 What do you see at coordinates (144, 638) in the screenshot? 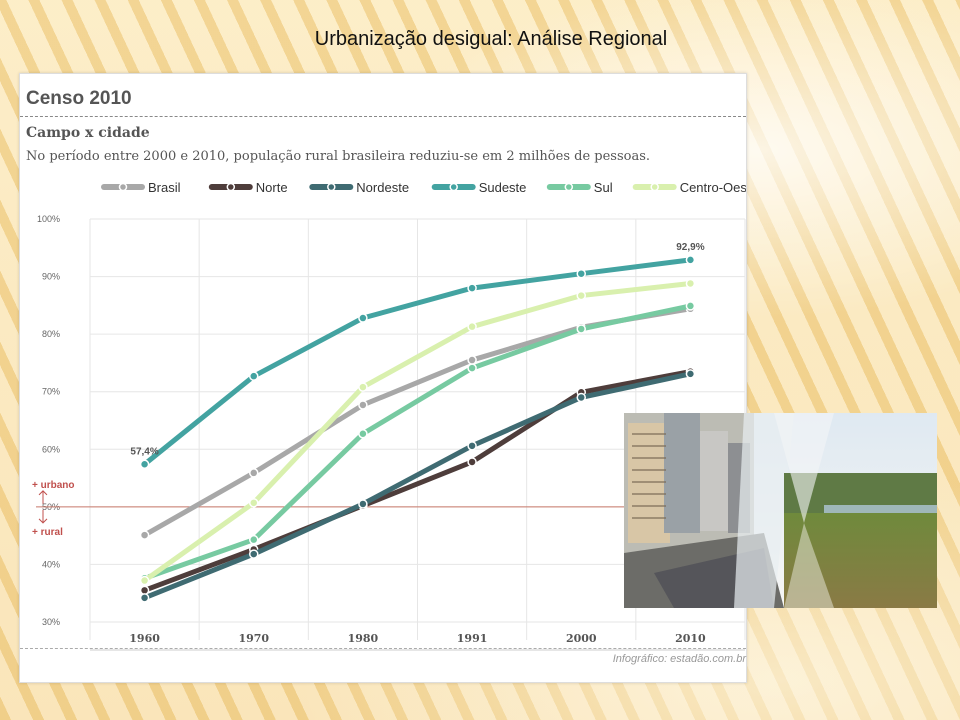
I see `x-tick-label: 1960` at bounding box center [144, 638].